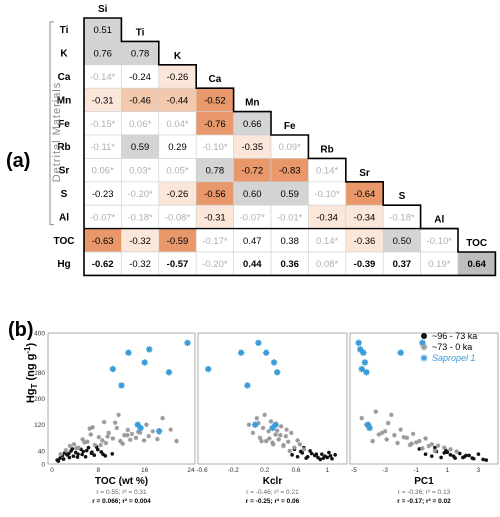 The height and width of the screenshot is (517, 500). Describe the element at coordinates (290, 126) in the screenshot. I see `column-header-fe: Fe` at that location.